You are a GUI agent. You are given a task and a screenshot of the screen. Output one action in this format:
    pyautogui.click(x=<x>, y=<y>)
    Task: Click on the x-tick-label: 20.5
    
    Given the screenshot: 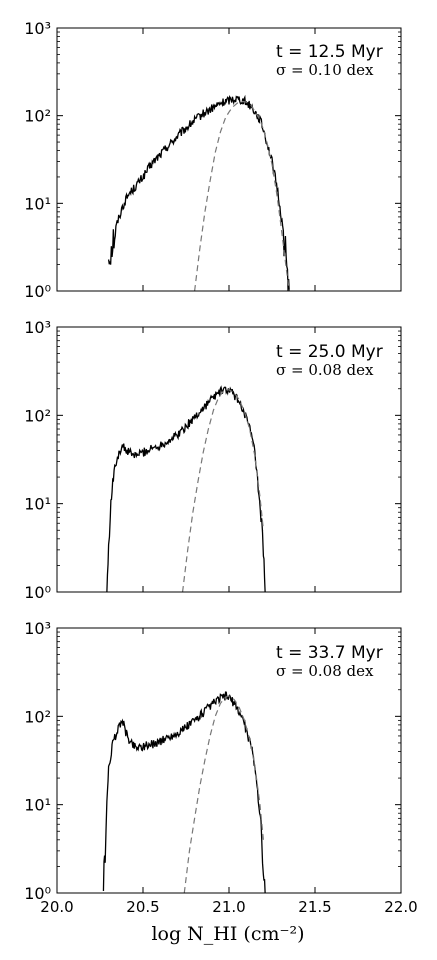 What is the action you would take?
    pyautogui.click(x=142, y=907)
    